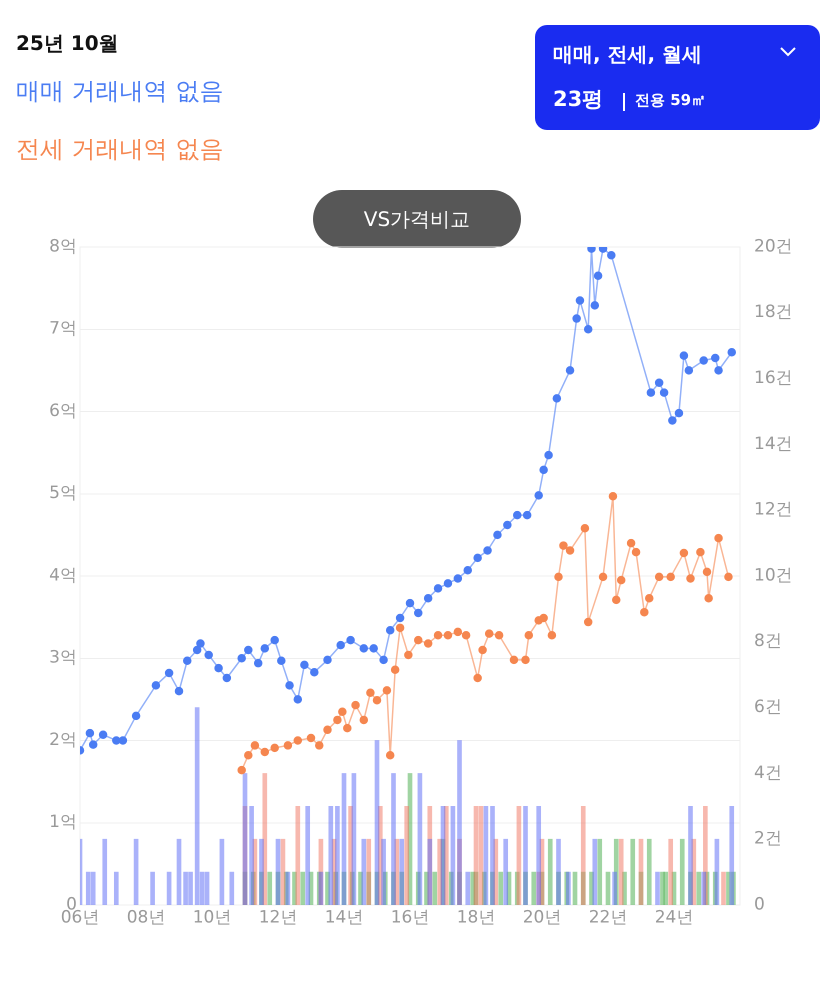 The width and height of the screenshot is (827, 981). Describe the element at coordinates (768, 772) in the screenshot. I see `y2-tick-label: 4건` at that location.